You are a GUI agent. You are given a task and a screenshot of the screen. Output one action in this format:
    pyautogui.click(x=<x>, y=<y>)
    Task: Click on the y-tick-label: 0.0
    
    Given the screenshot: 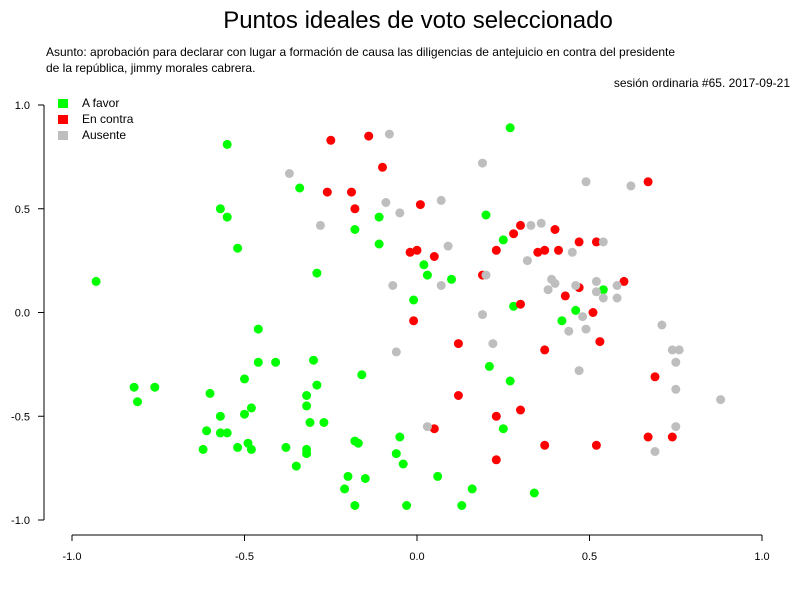 What is the action you would take?
    pyautogui.click(x=22, y=314)
    